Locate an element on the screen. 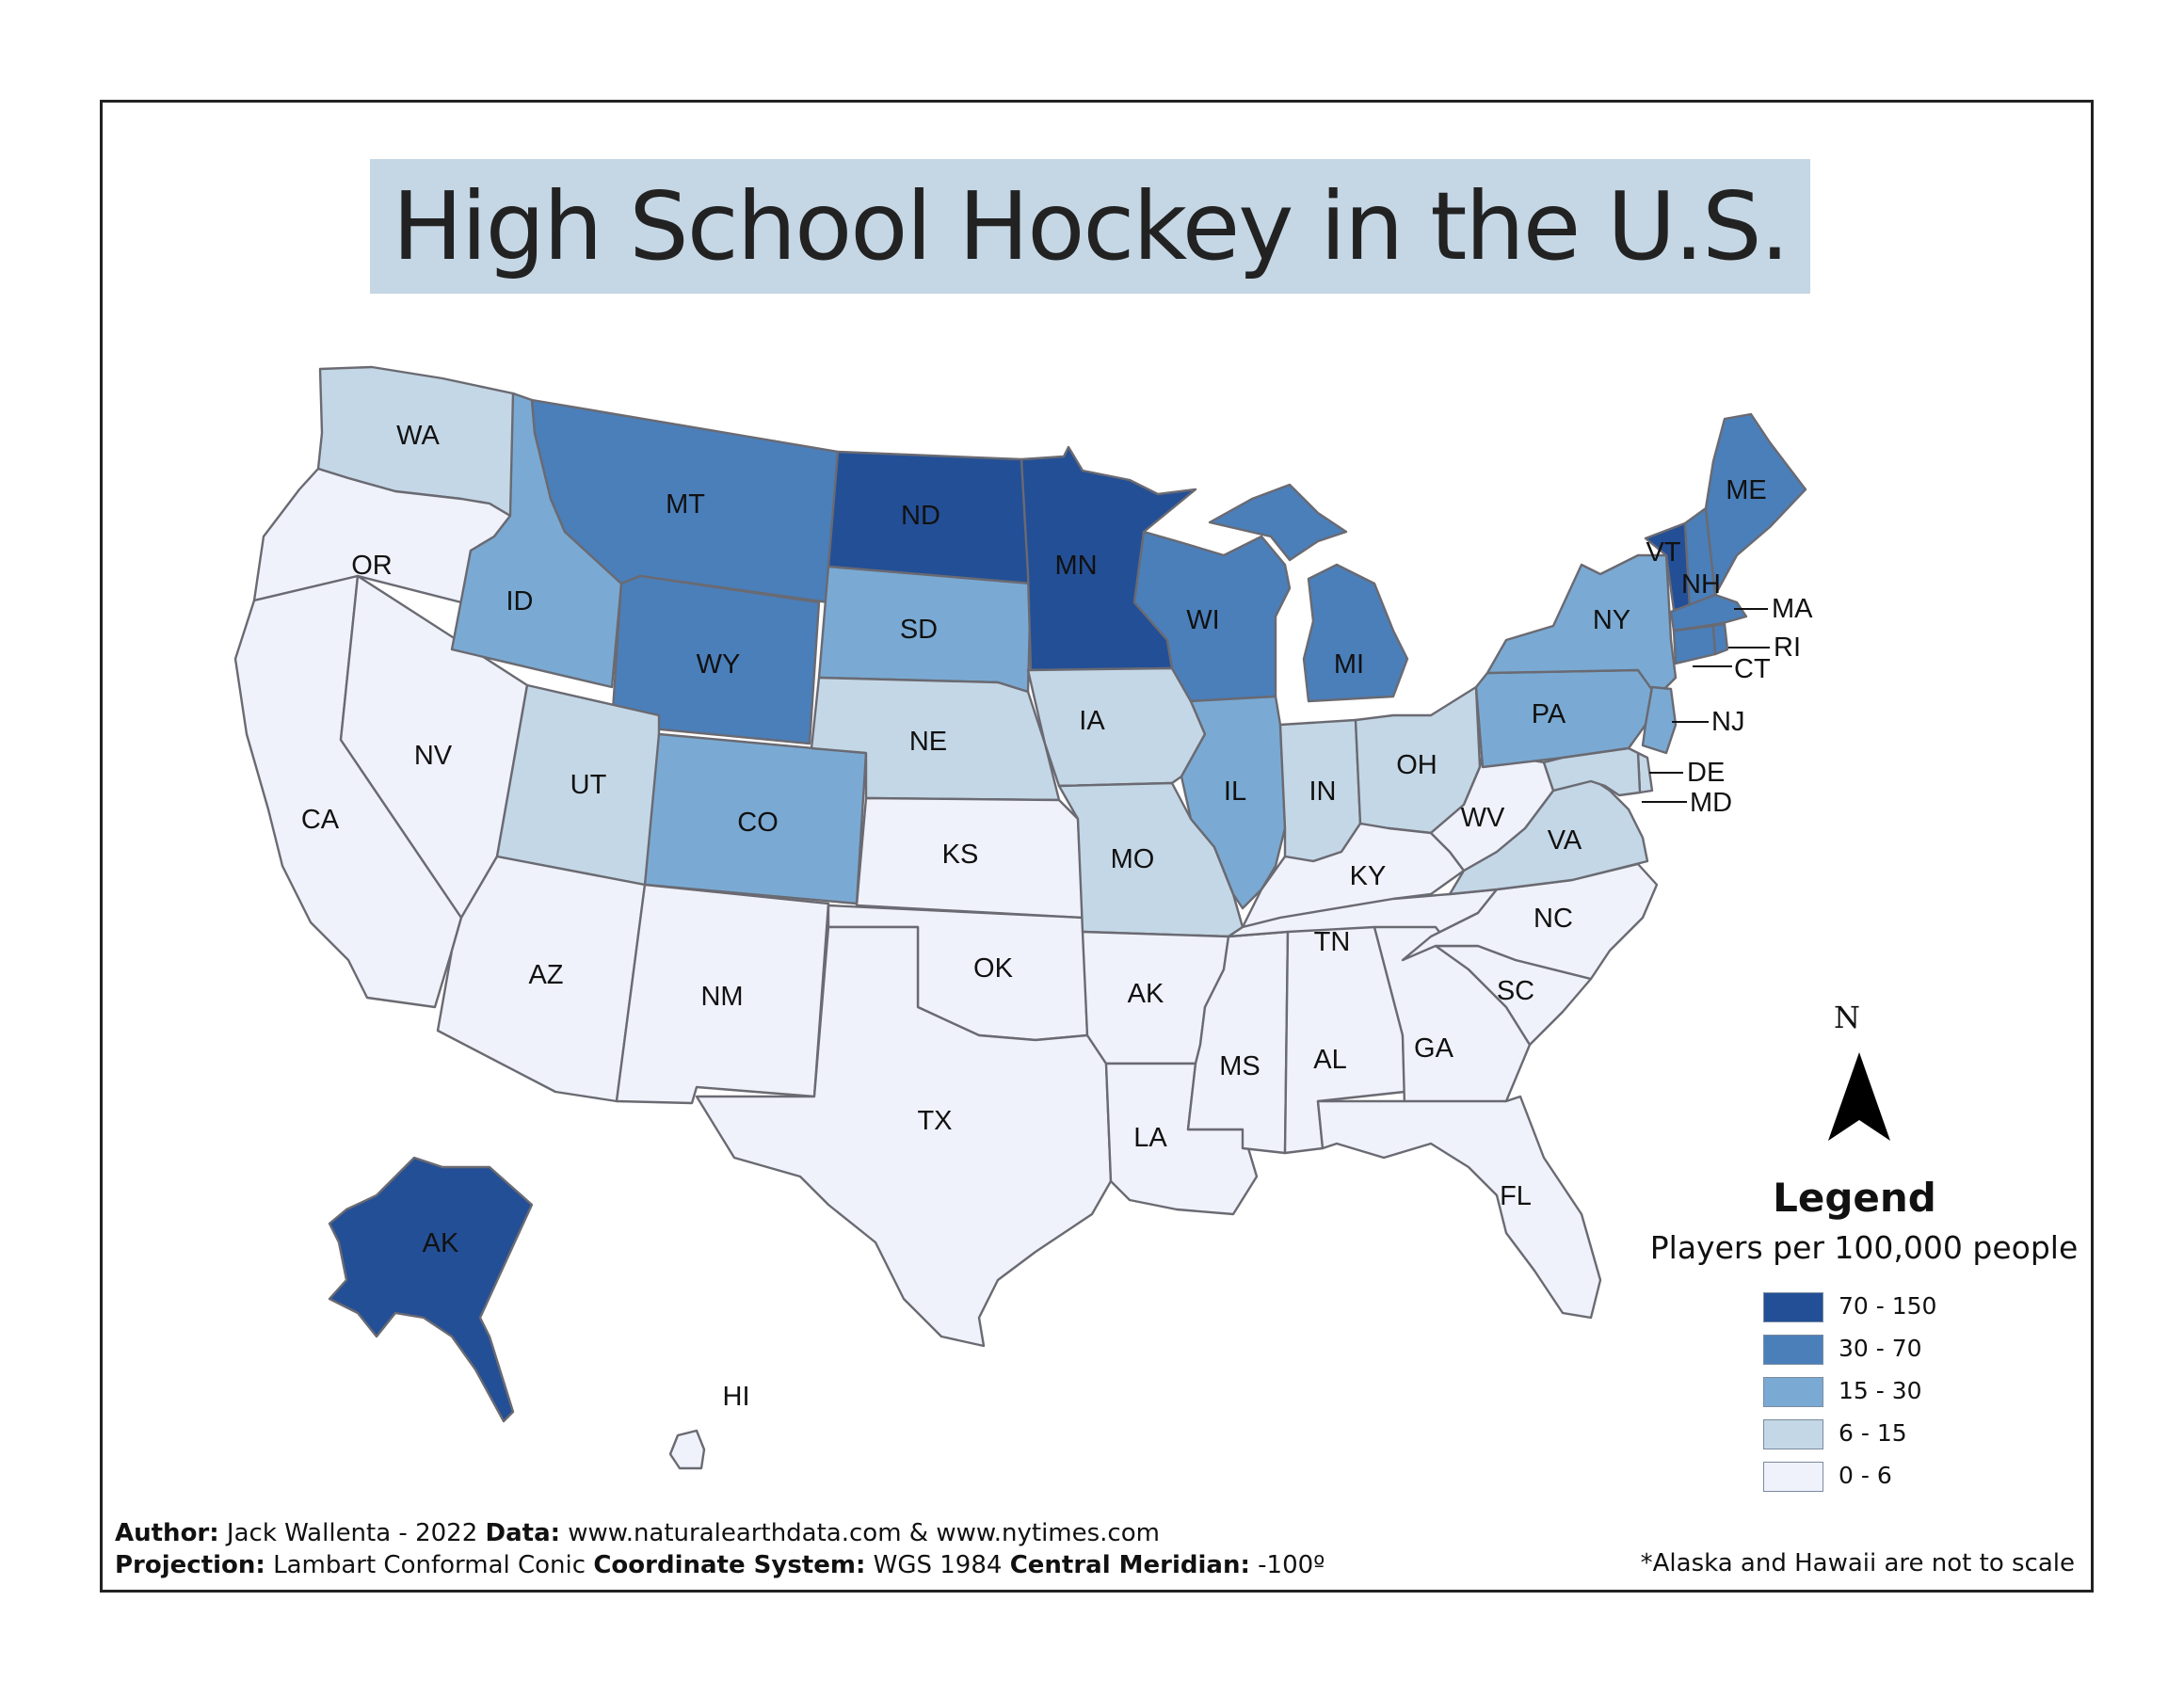 The image size is (2184, 1681). state-ri is located at coordinates (1720, 639).